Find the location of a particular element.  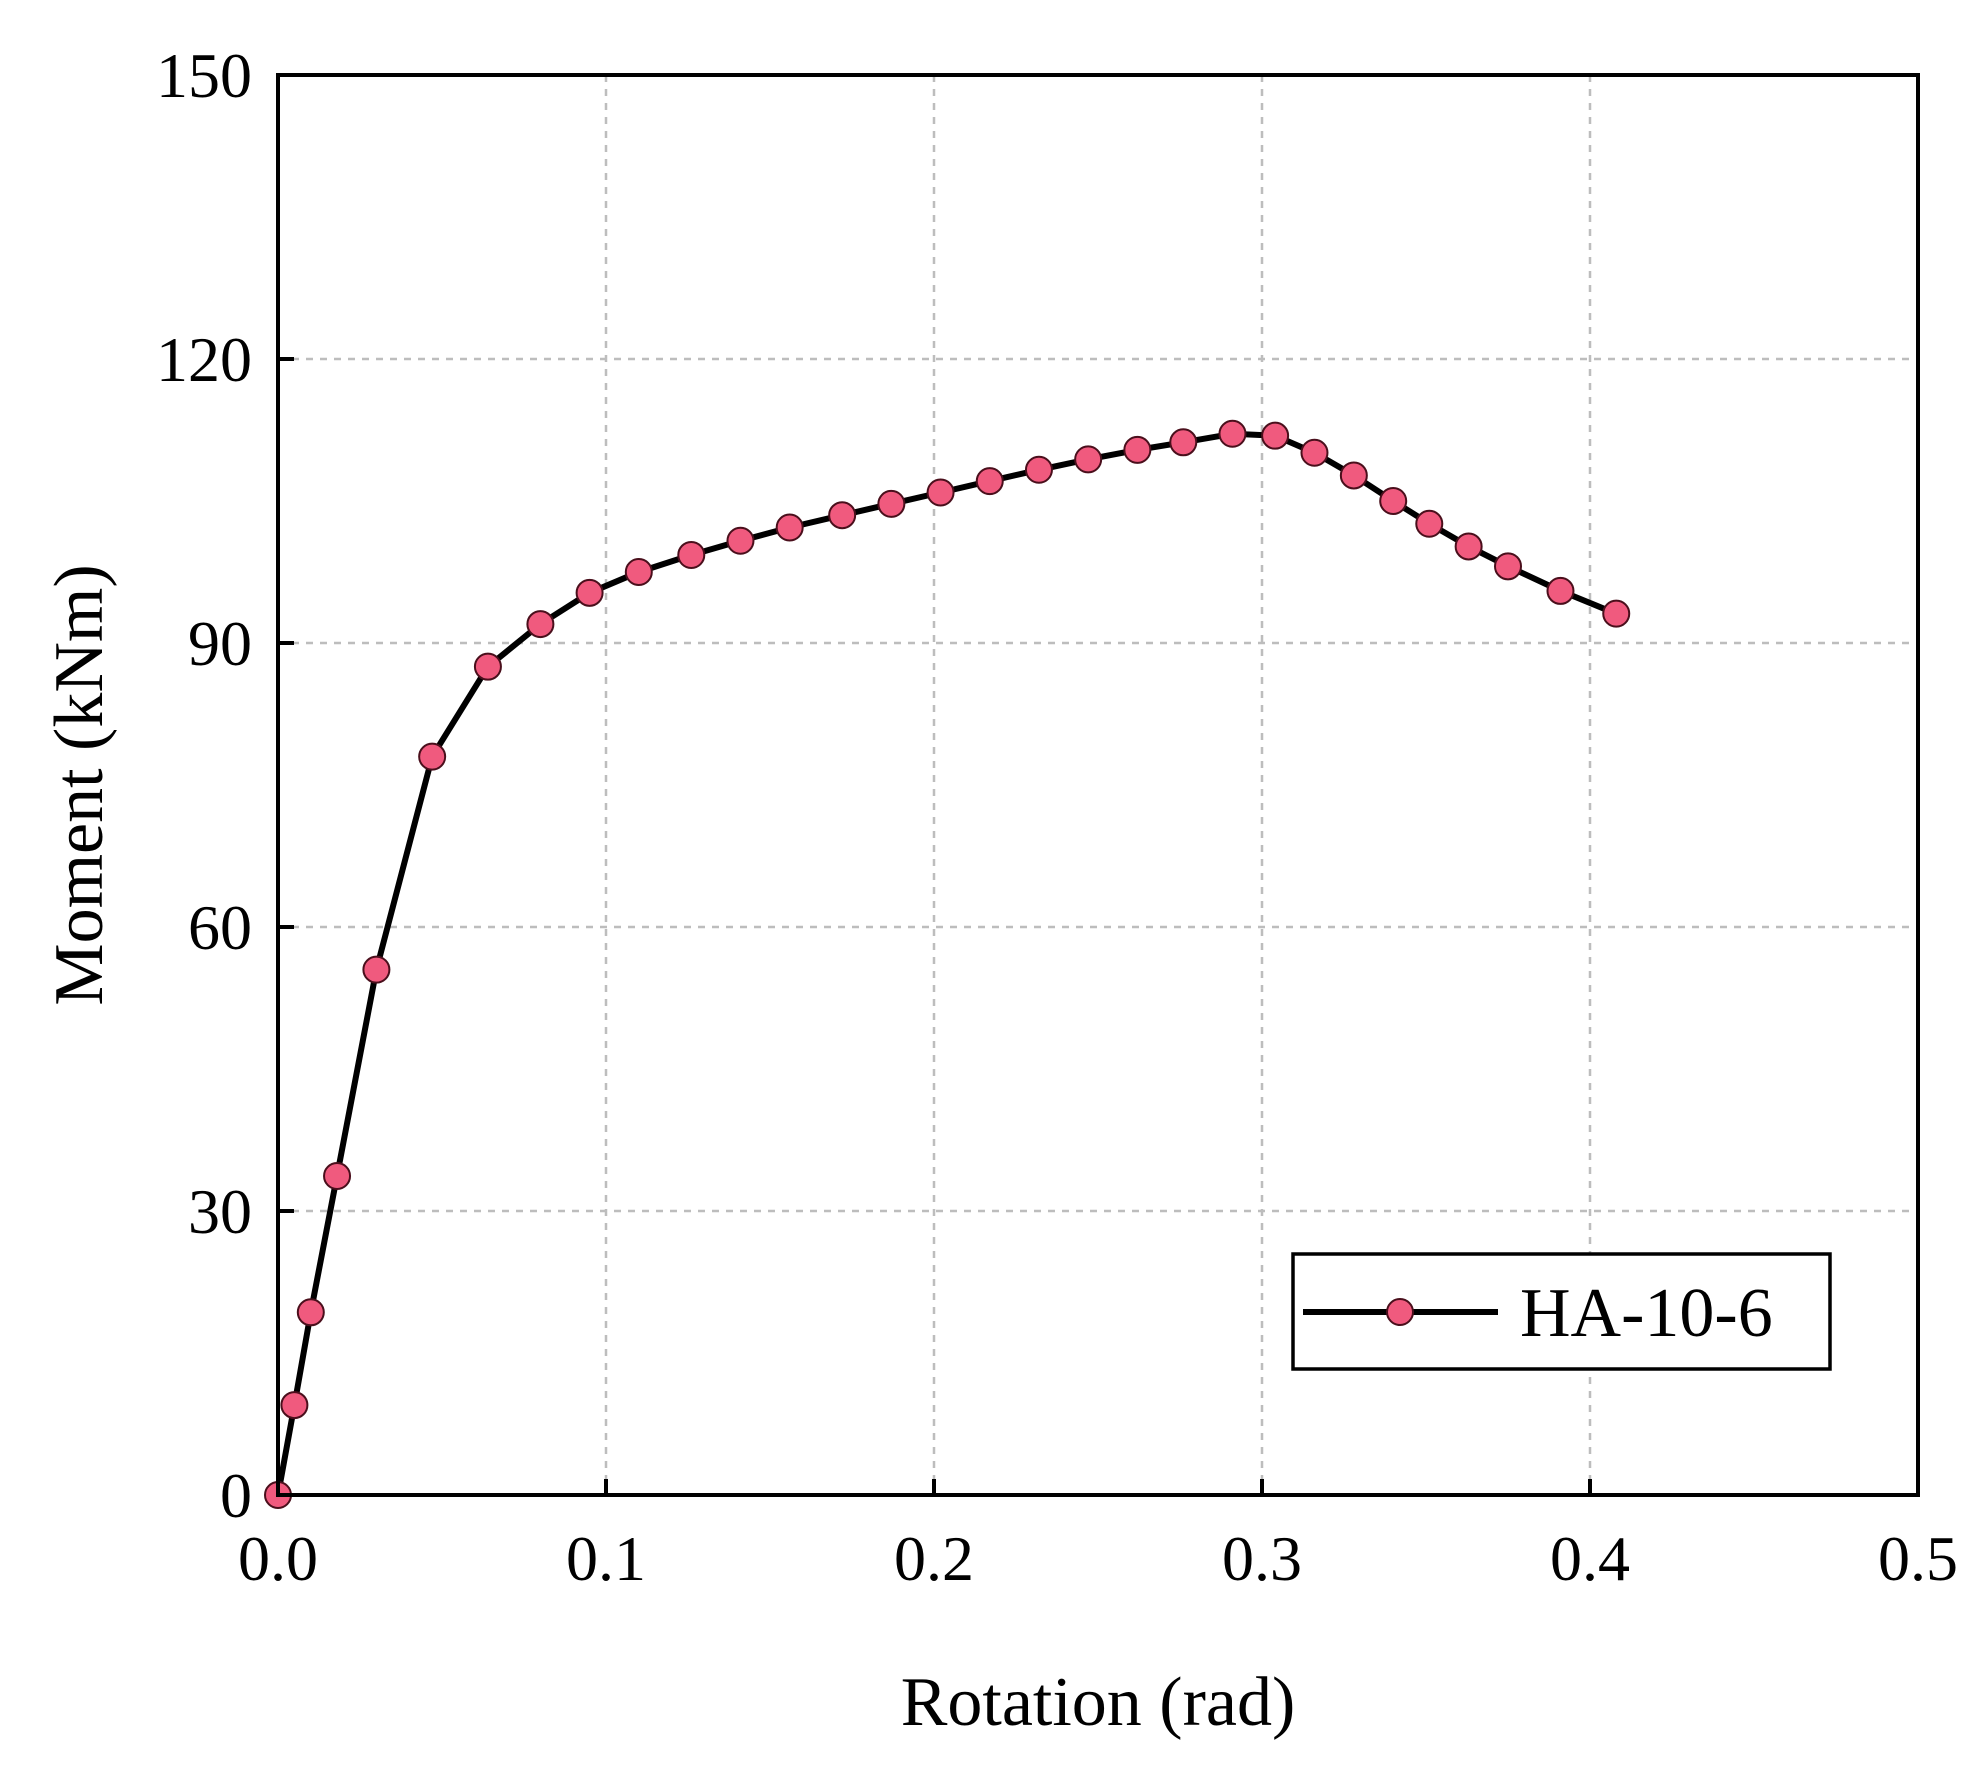

legend-label: HA-10-6 is located at coordinates (1646, 1313).